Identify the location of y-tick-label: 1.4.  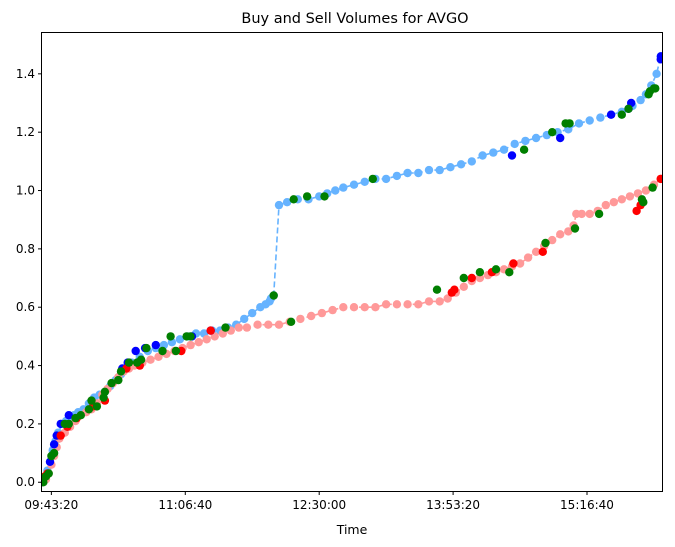
(25, 74).